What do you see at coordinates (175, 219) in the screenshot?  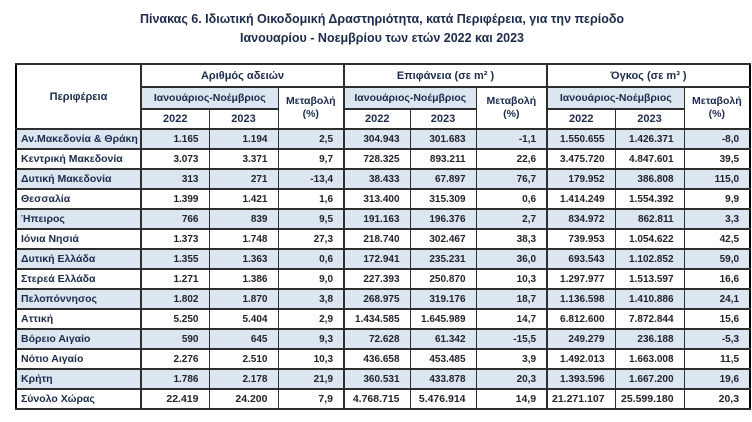 I see `value-cell: 766` at bounding box center [175, 219].